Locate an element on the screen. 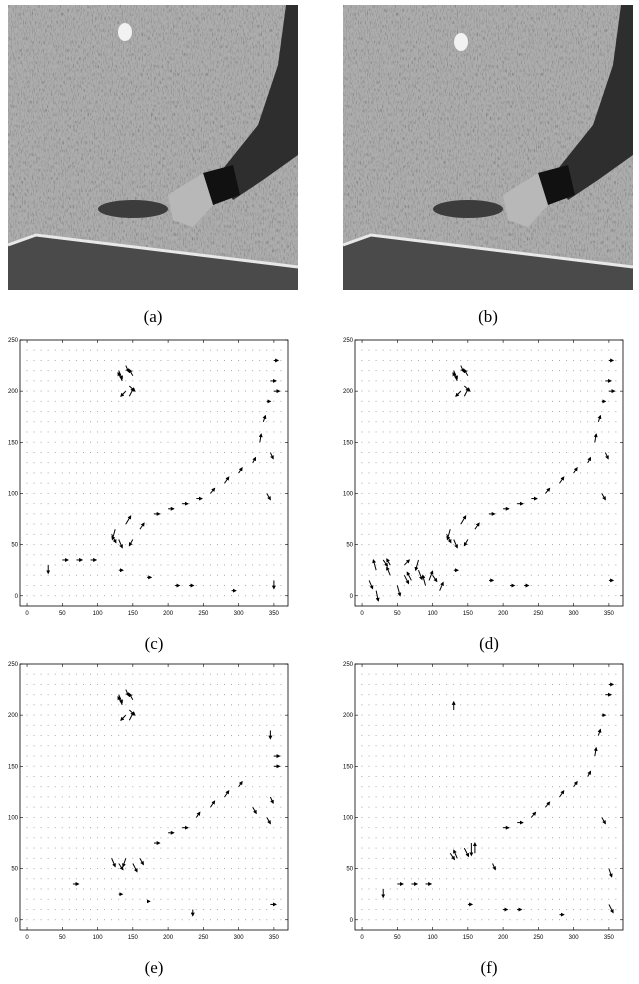 Image resolution: width=639 pixels, height=984 pixels. caption: (e) is located at coordinates (154, 967).